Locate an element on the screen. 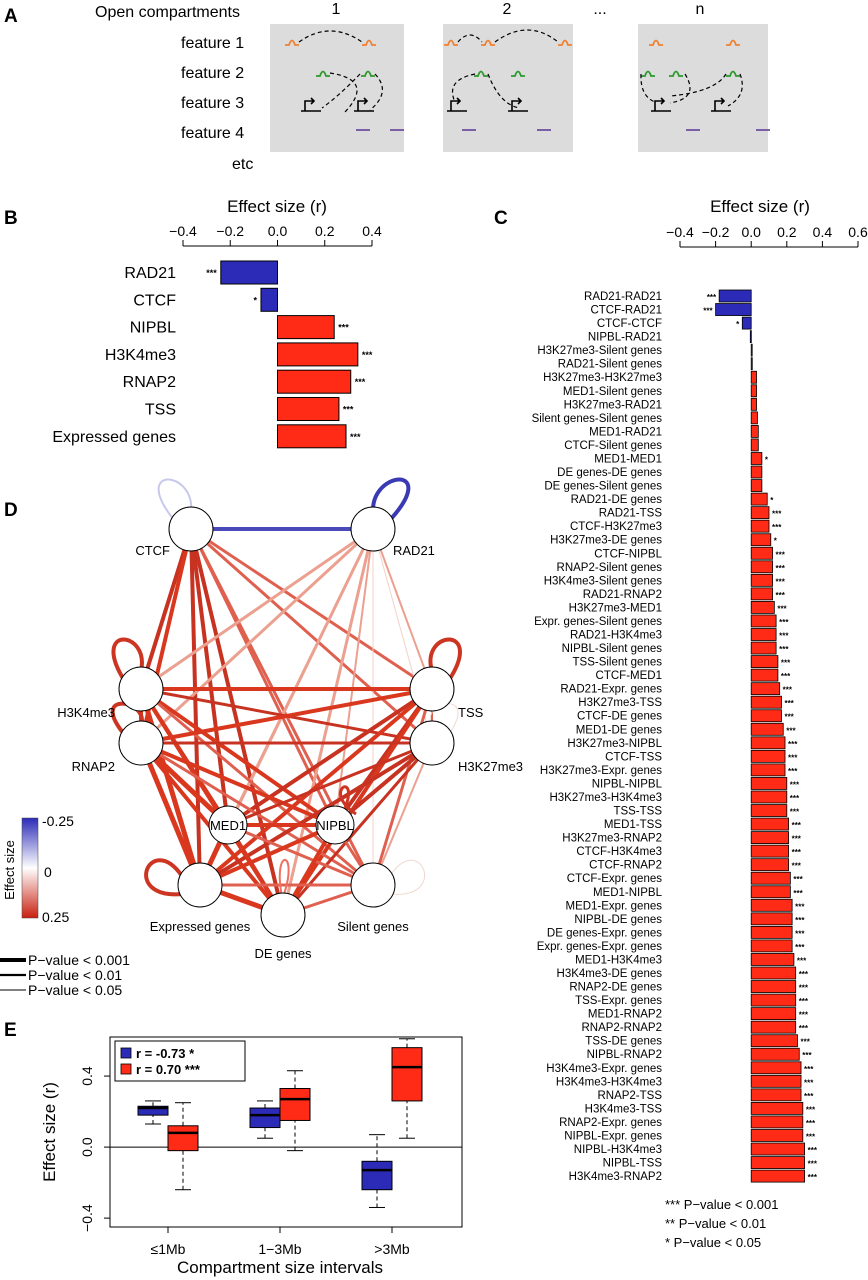 Image resolution: width=868 pixels, height=1280 pixels. panel-b-axis-title: Effect size (r) is located at coordinates (277, 206).